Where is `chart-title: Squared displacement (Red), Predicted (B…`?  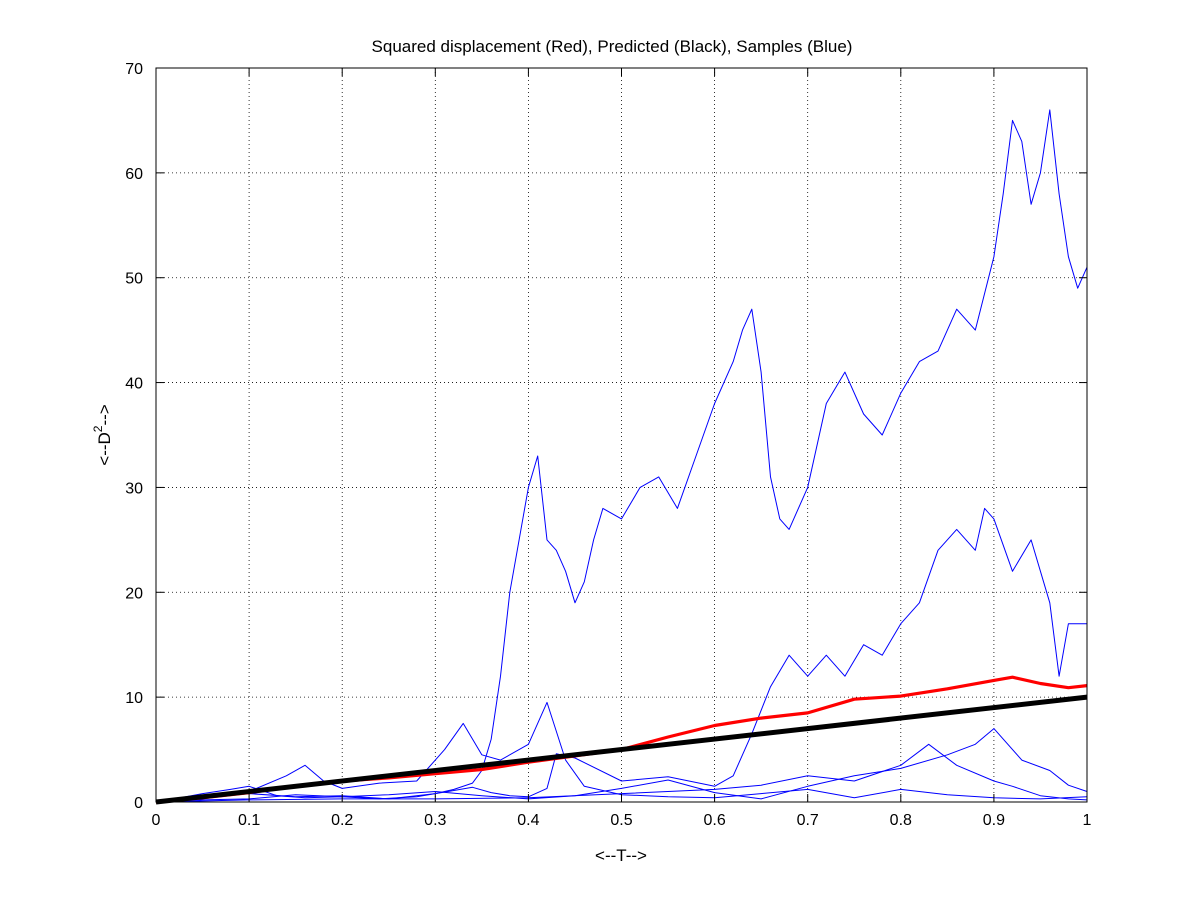 chart-title: Squared displacement (Red), Predicted (B… is located at coordinates (612, 46).